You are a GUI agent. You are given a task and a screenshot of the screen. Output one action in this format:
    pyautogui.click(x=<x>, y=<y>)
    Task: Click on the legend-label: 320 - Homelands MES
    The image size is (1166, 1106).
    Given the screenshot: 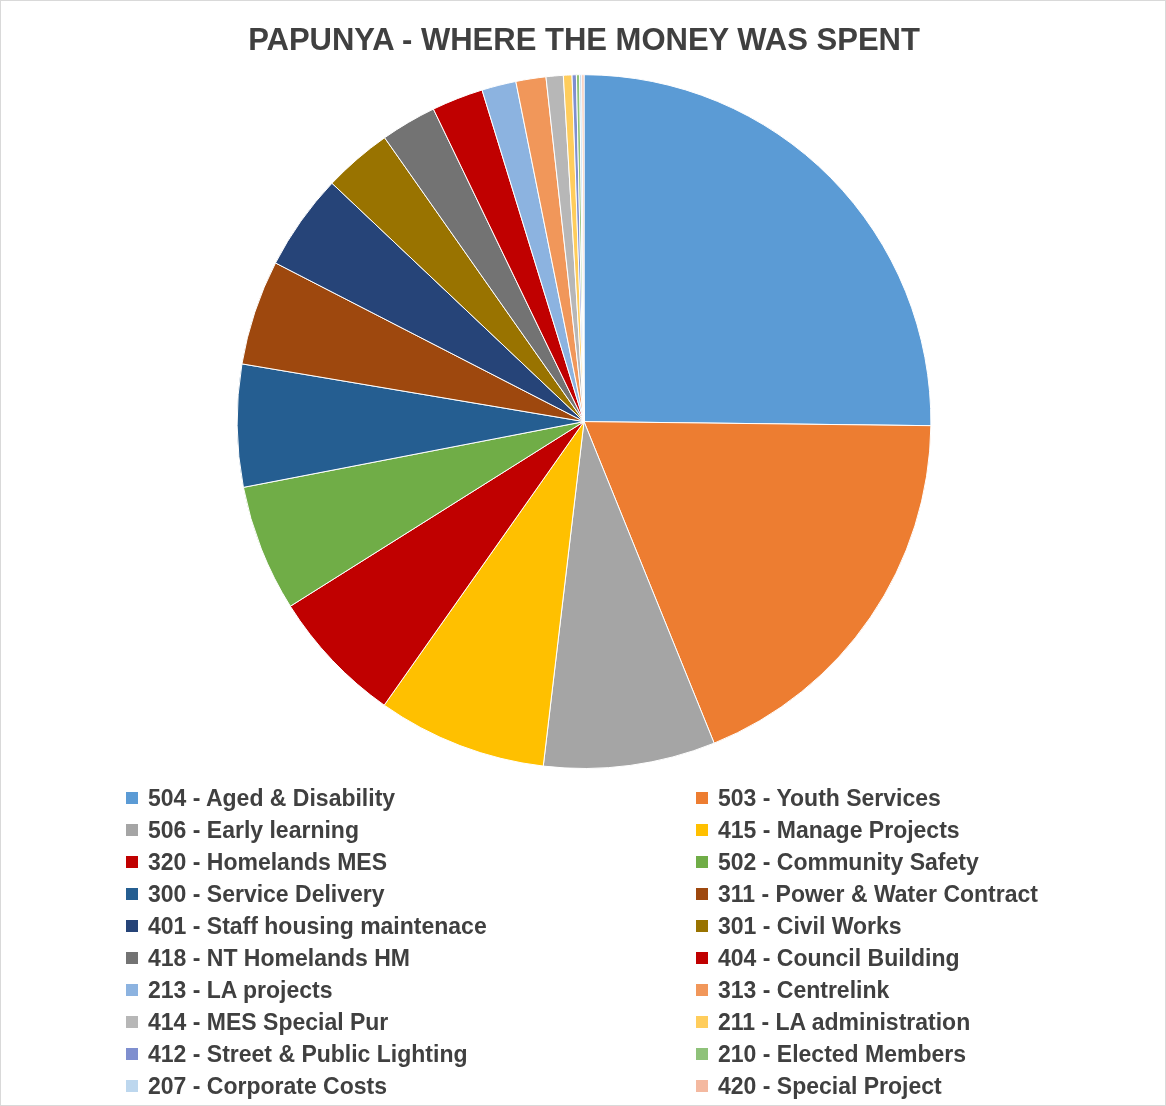 What is the action you would take?
    pyautogui.click(x=268, y=862)
    